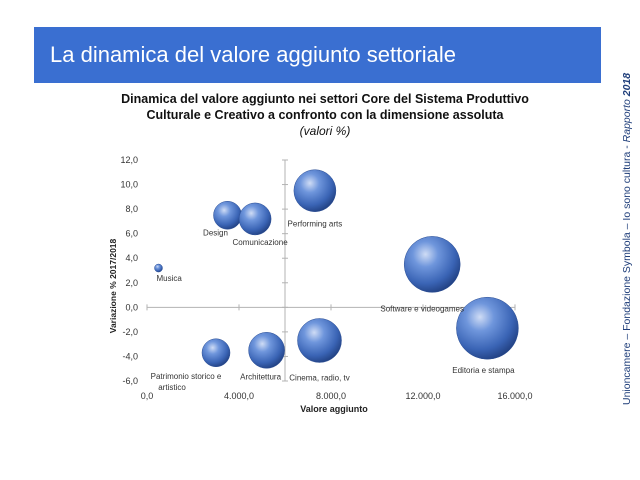 Image resolution: width=640 pixels, height=480 pixels. What do you see at coordinates (627, 84) in the screenshot?
I see `sidebar-credit-year: 2018` at bounding box center [627, 84].